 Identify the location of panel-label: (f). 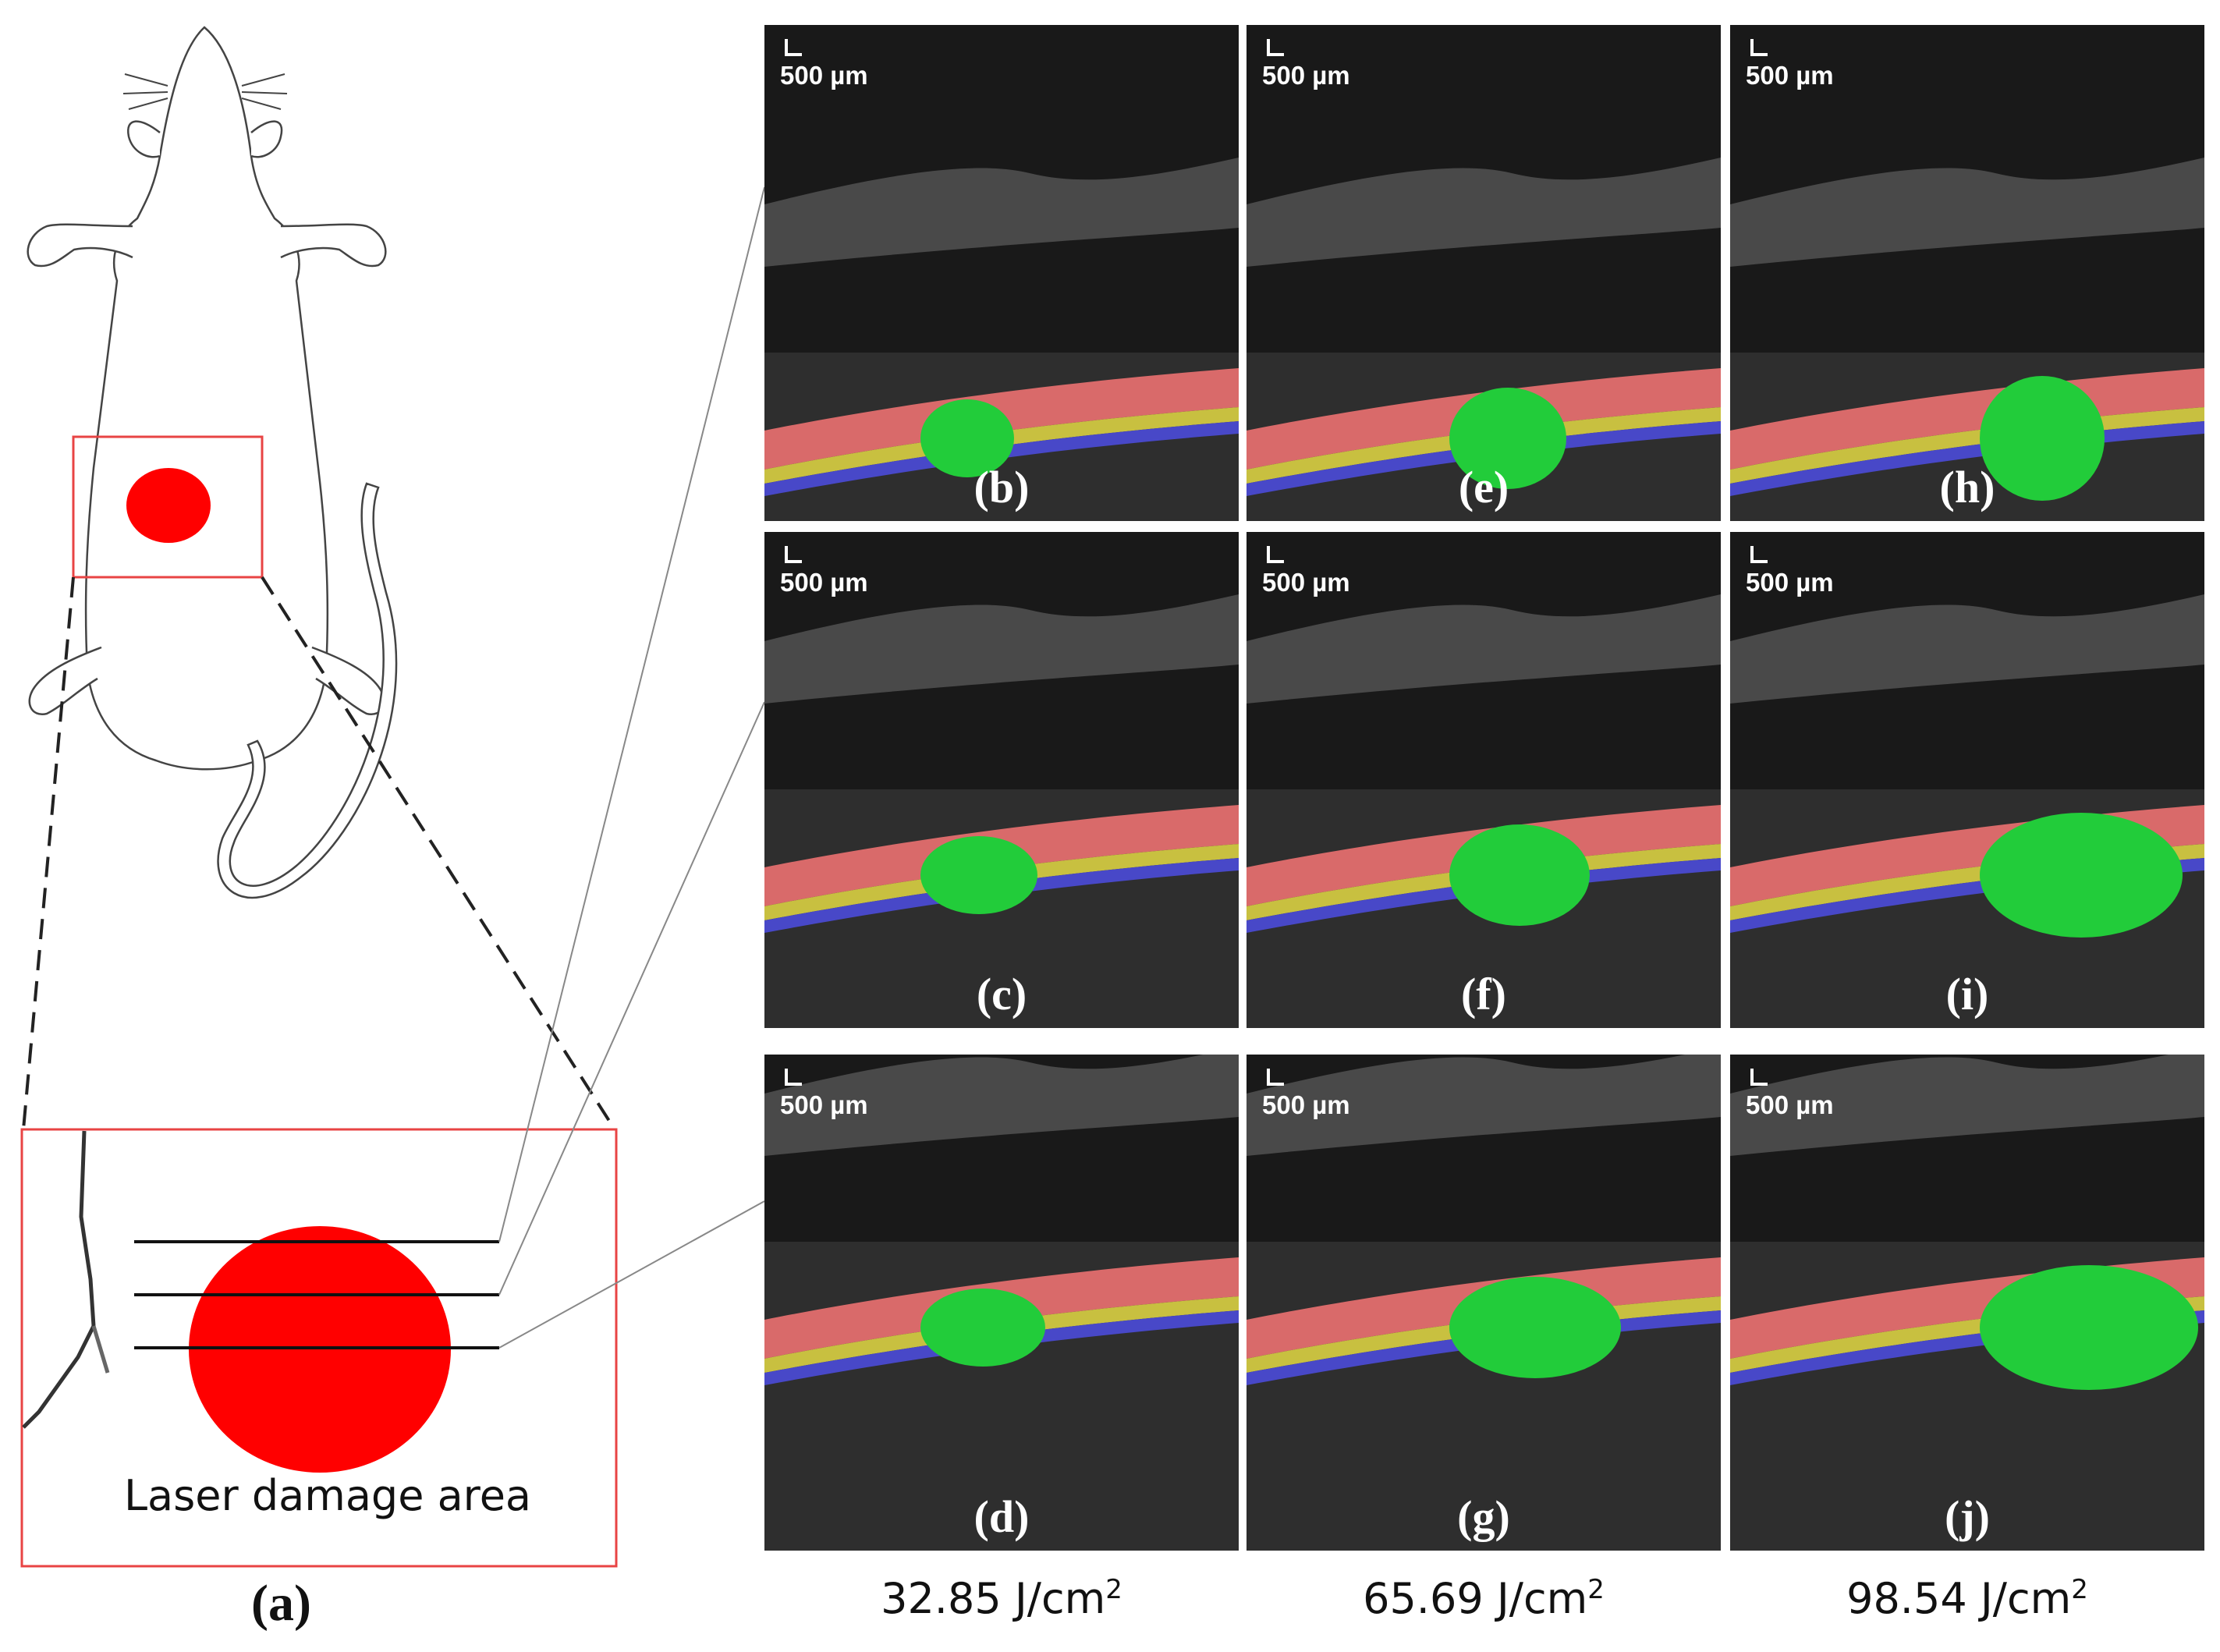
(1483, 994).